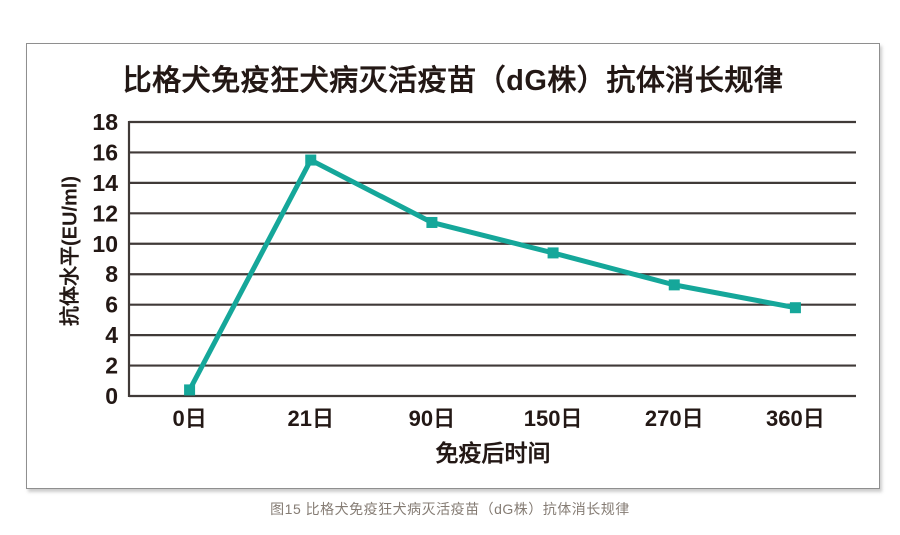  What do you see at coordinates (105, 183) in the screenshot?
I see `y-tick-label-14: 14` at bounding box center [105, 183].